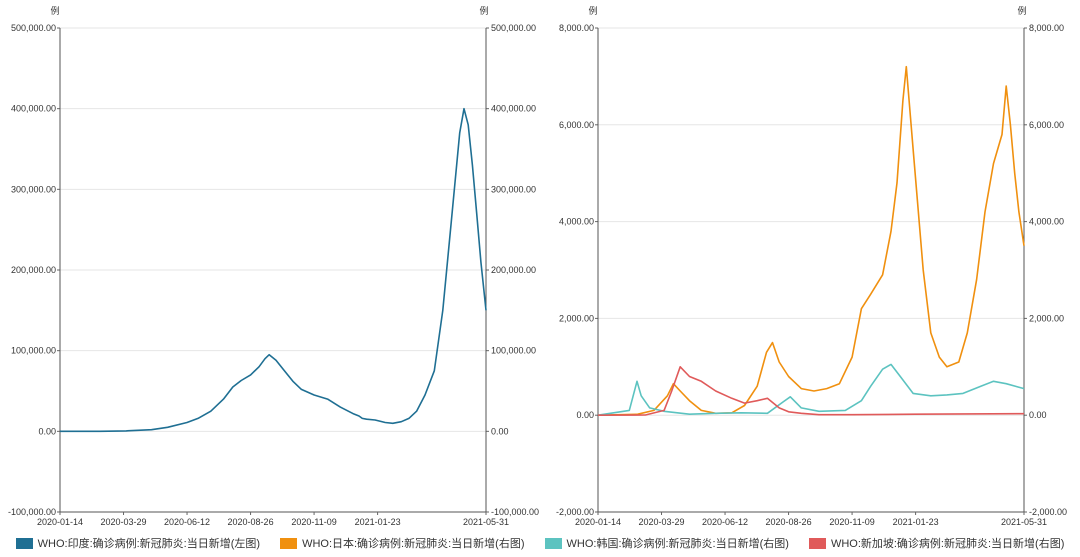 The image size is (1080, 557). Describe the element at coordinates (1048, 512) in the screenshot. I see `y-tick-label-right: -2,000.00` at that location.